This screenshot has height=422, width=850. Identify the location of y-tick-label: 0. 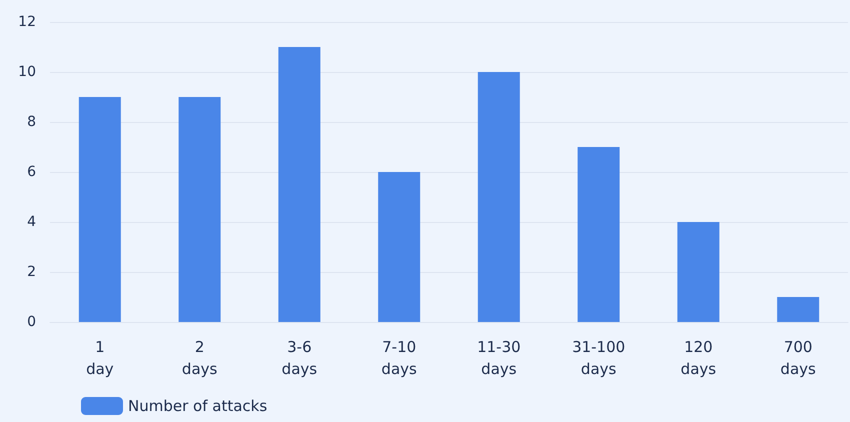
(31, 322).